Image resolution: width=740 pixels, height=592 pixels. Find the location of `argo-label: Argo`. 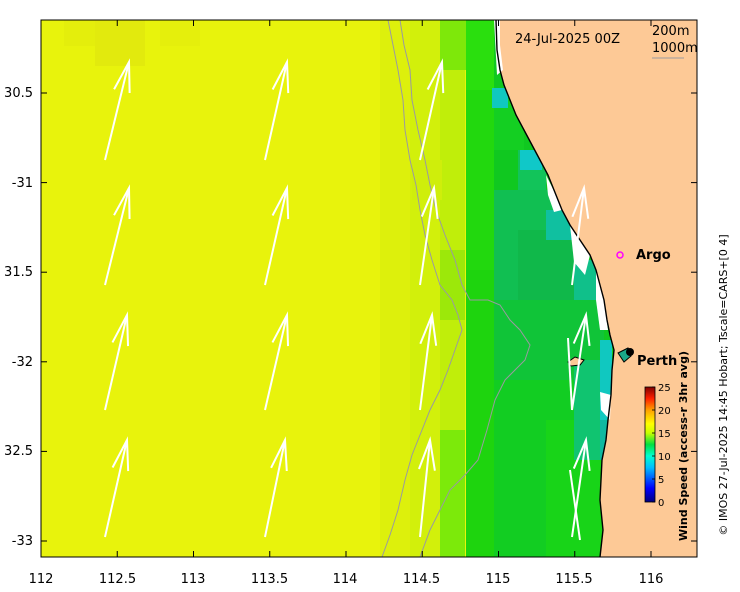

argo-label: Argo is located at coordinates (653, 255).